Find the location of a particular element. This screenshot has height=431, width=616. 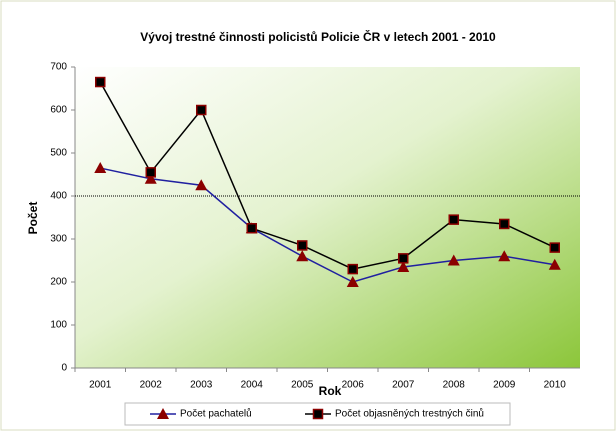

y-tick-label: 300 is located at coordinates (58, 239).